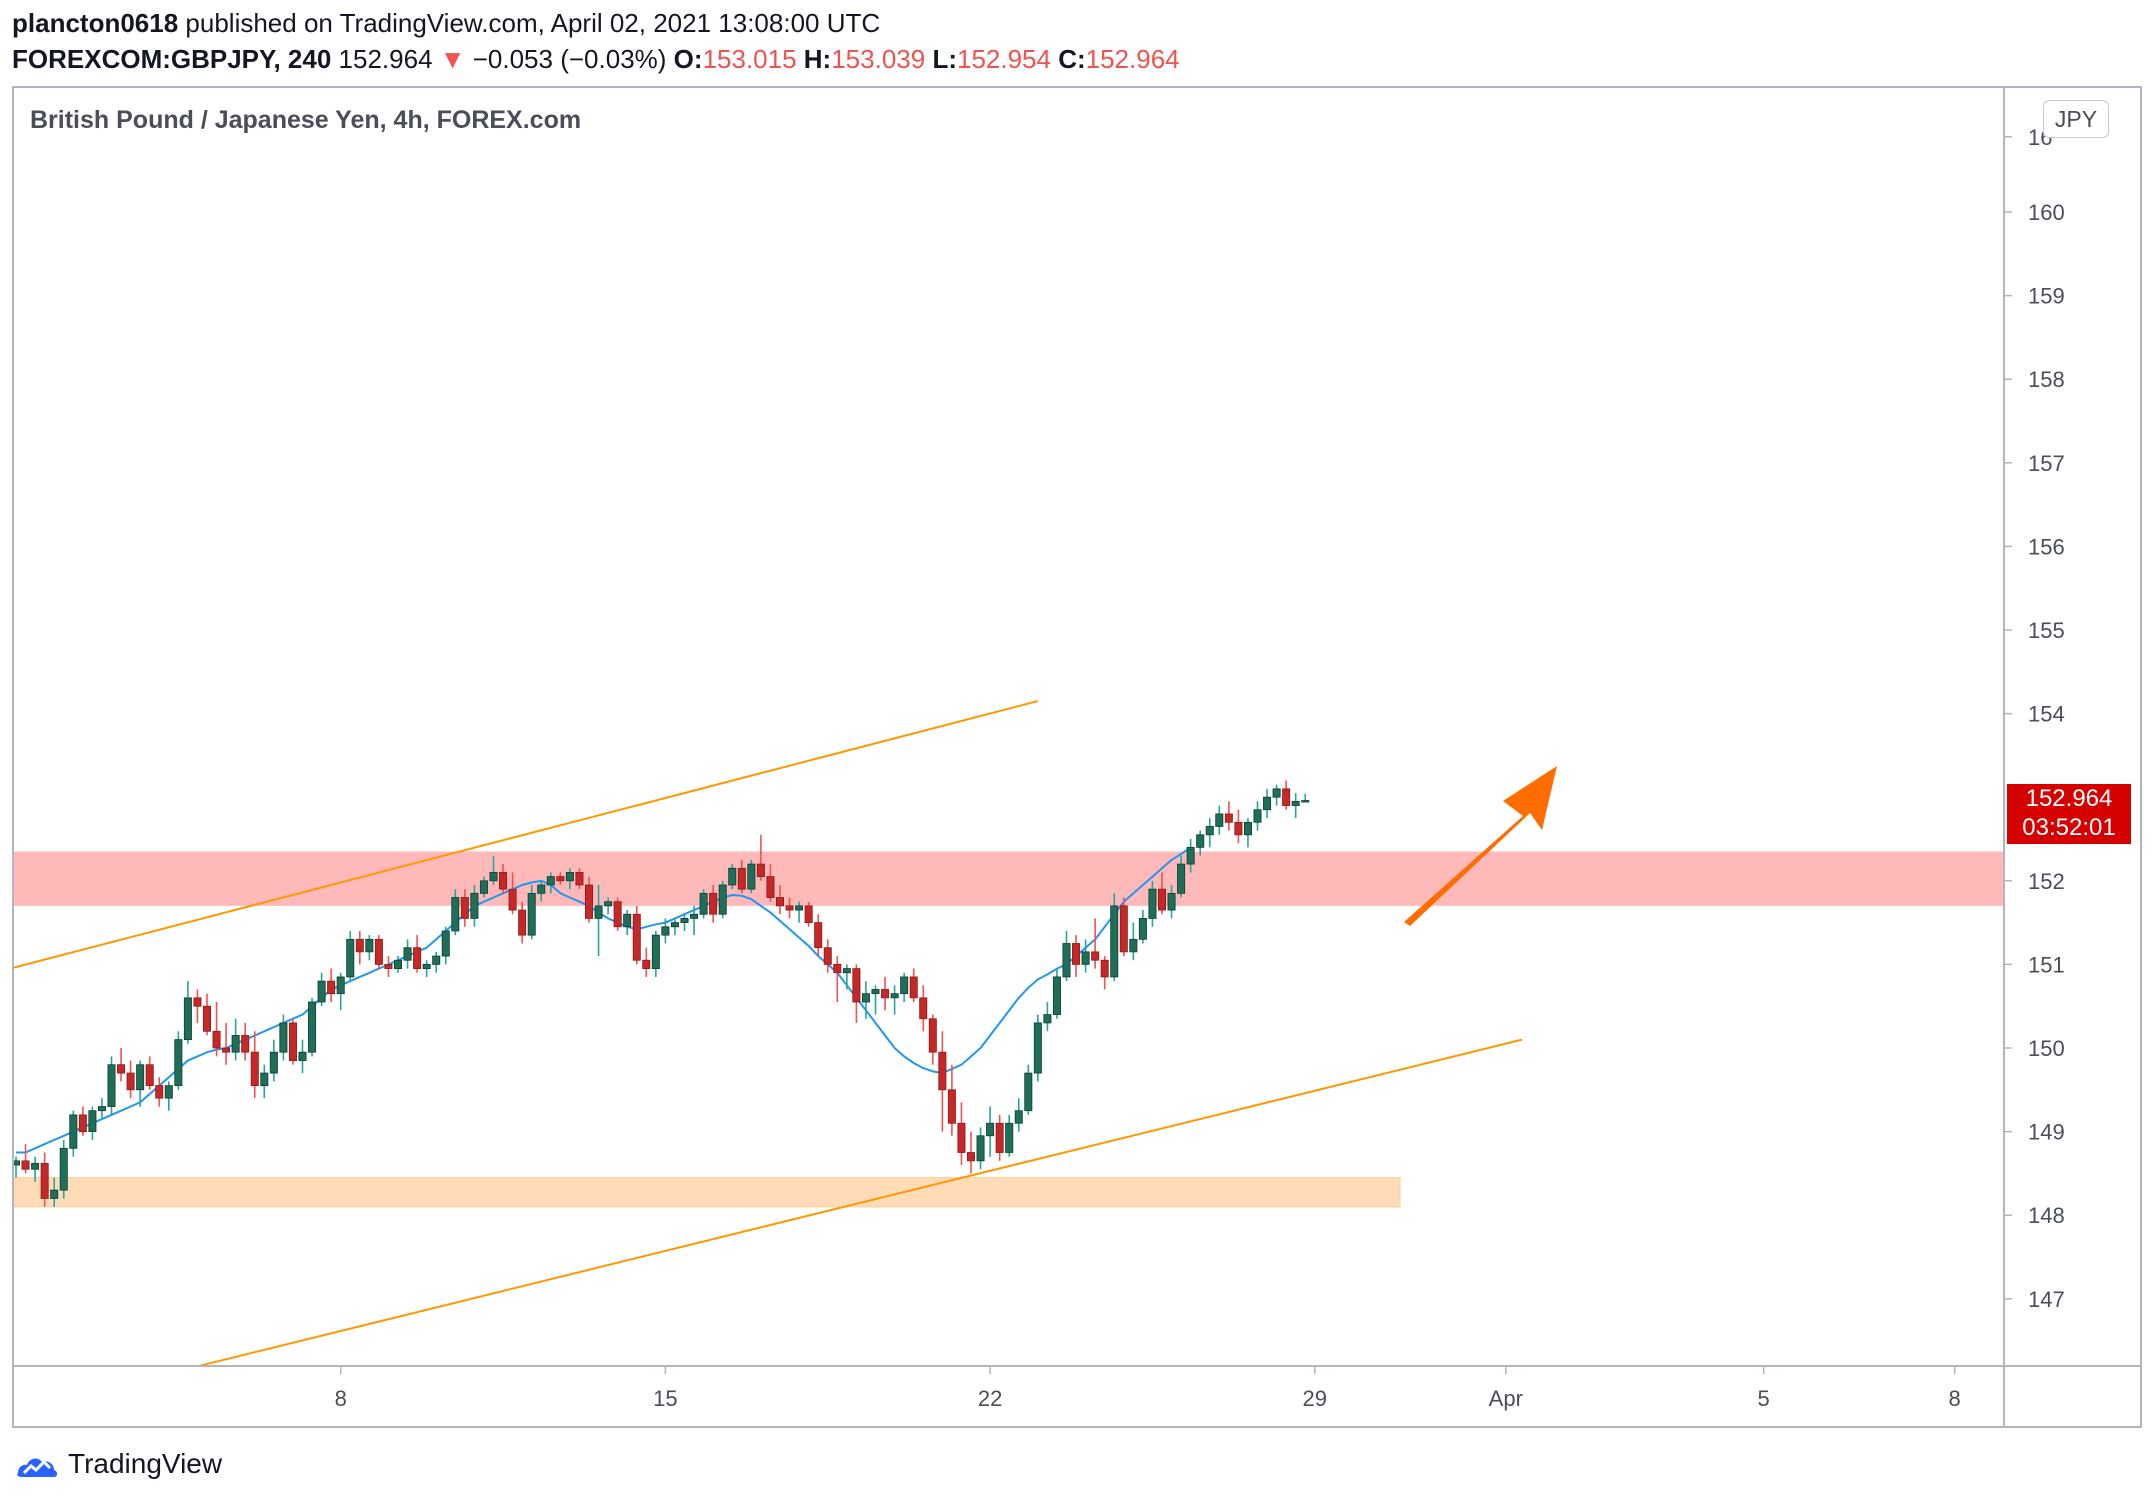 The image size is (2154, 1498). Describe the element at coordinates (385, 59) in the screenshot. I see `last-price: 152.964` at that location.